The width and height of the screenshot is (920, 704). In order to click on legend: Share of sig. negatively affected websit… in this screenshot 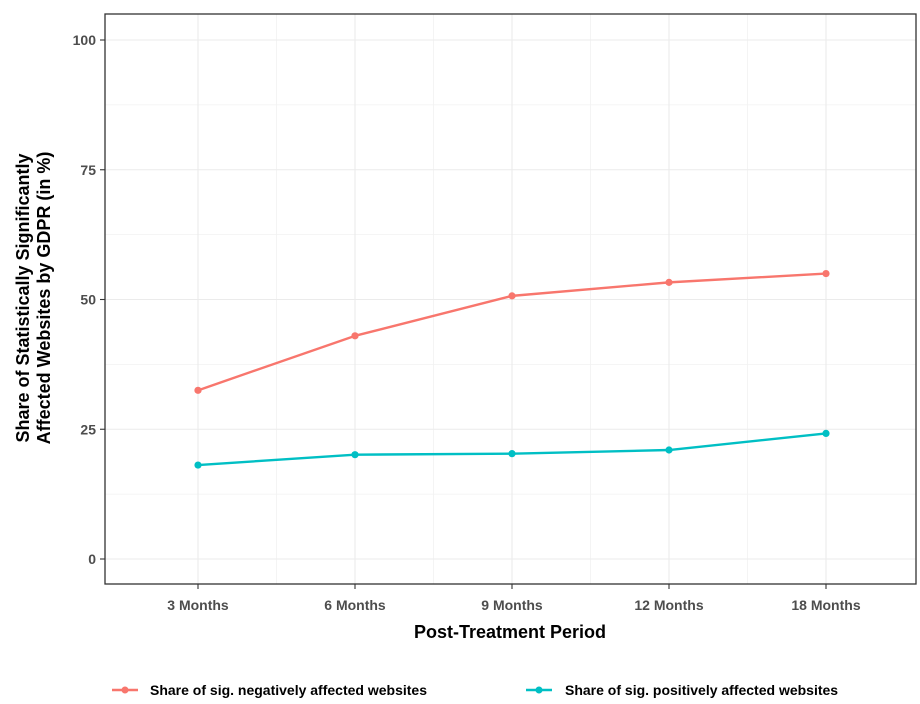, I will do `click(475, 690)`.